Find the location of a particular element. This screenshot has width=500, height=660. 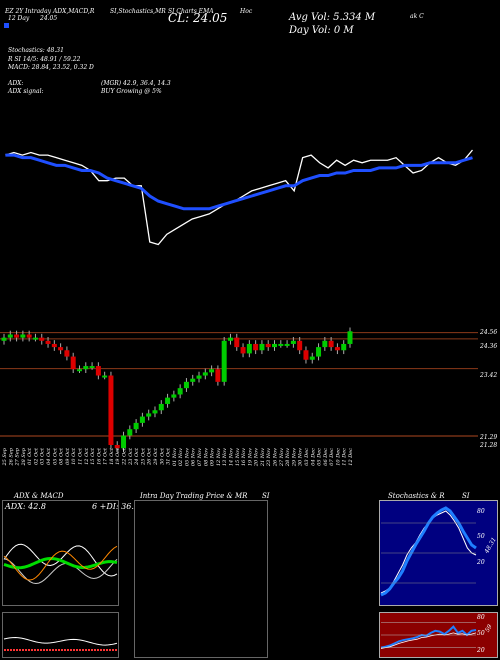

date-tick-label: 28 Nov is located at coordinates (288, 457).